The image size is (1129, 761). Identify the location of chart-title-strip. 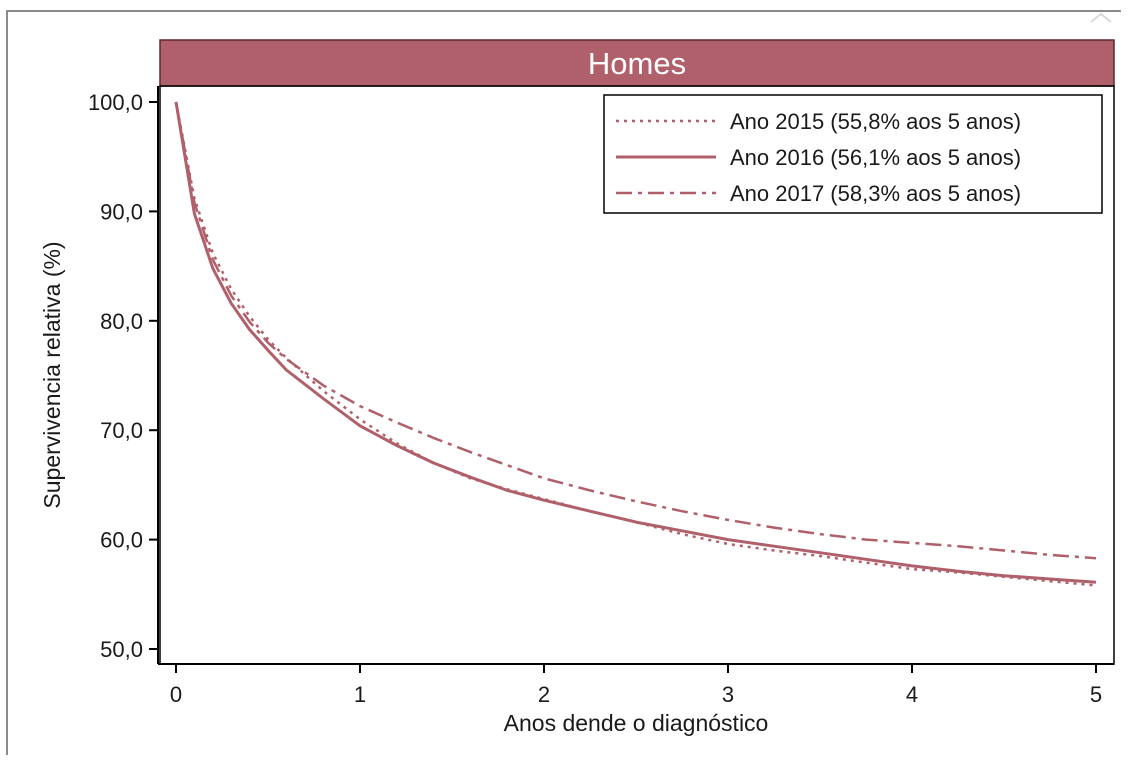
(637, 63).